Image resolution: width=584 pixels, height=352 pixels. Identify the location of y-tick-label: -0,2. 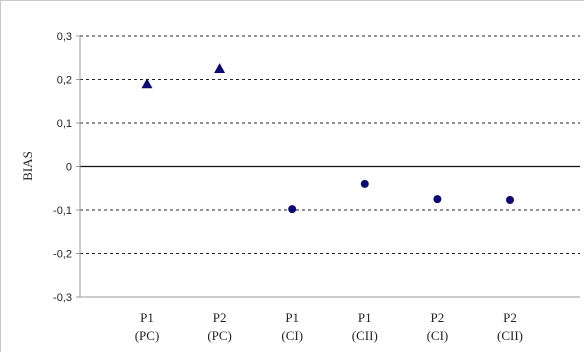
(62, 255).